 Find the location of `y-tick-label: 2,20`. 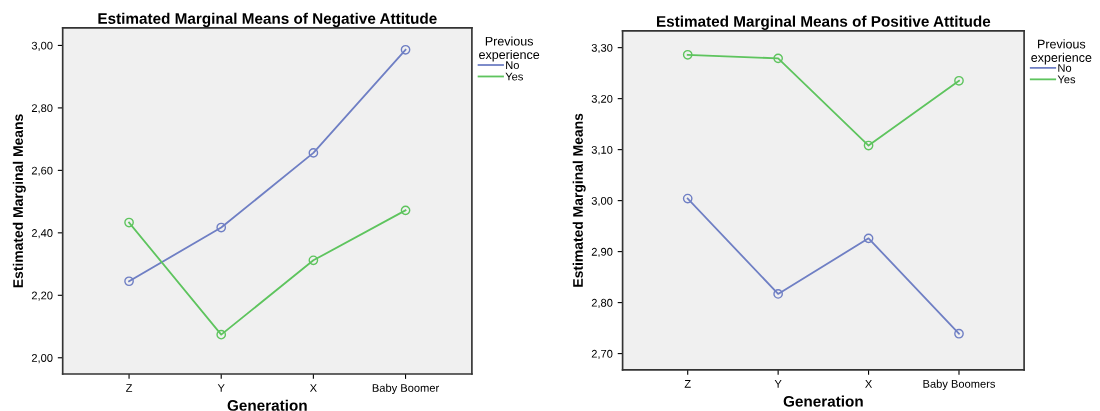

y-tick-label: 2,20 is located at coordinates (42, 296).